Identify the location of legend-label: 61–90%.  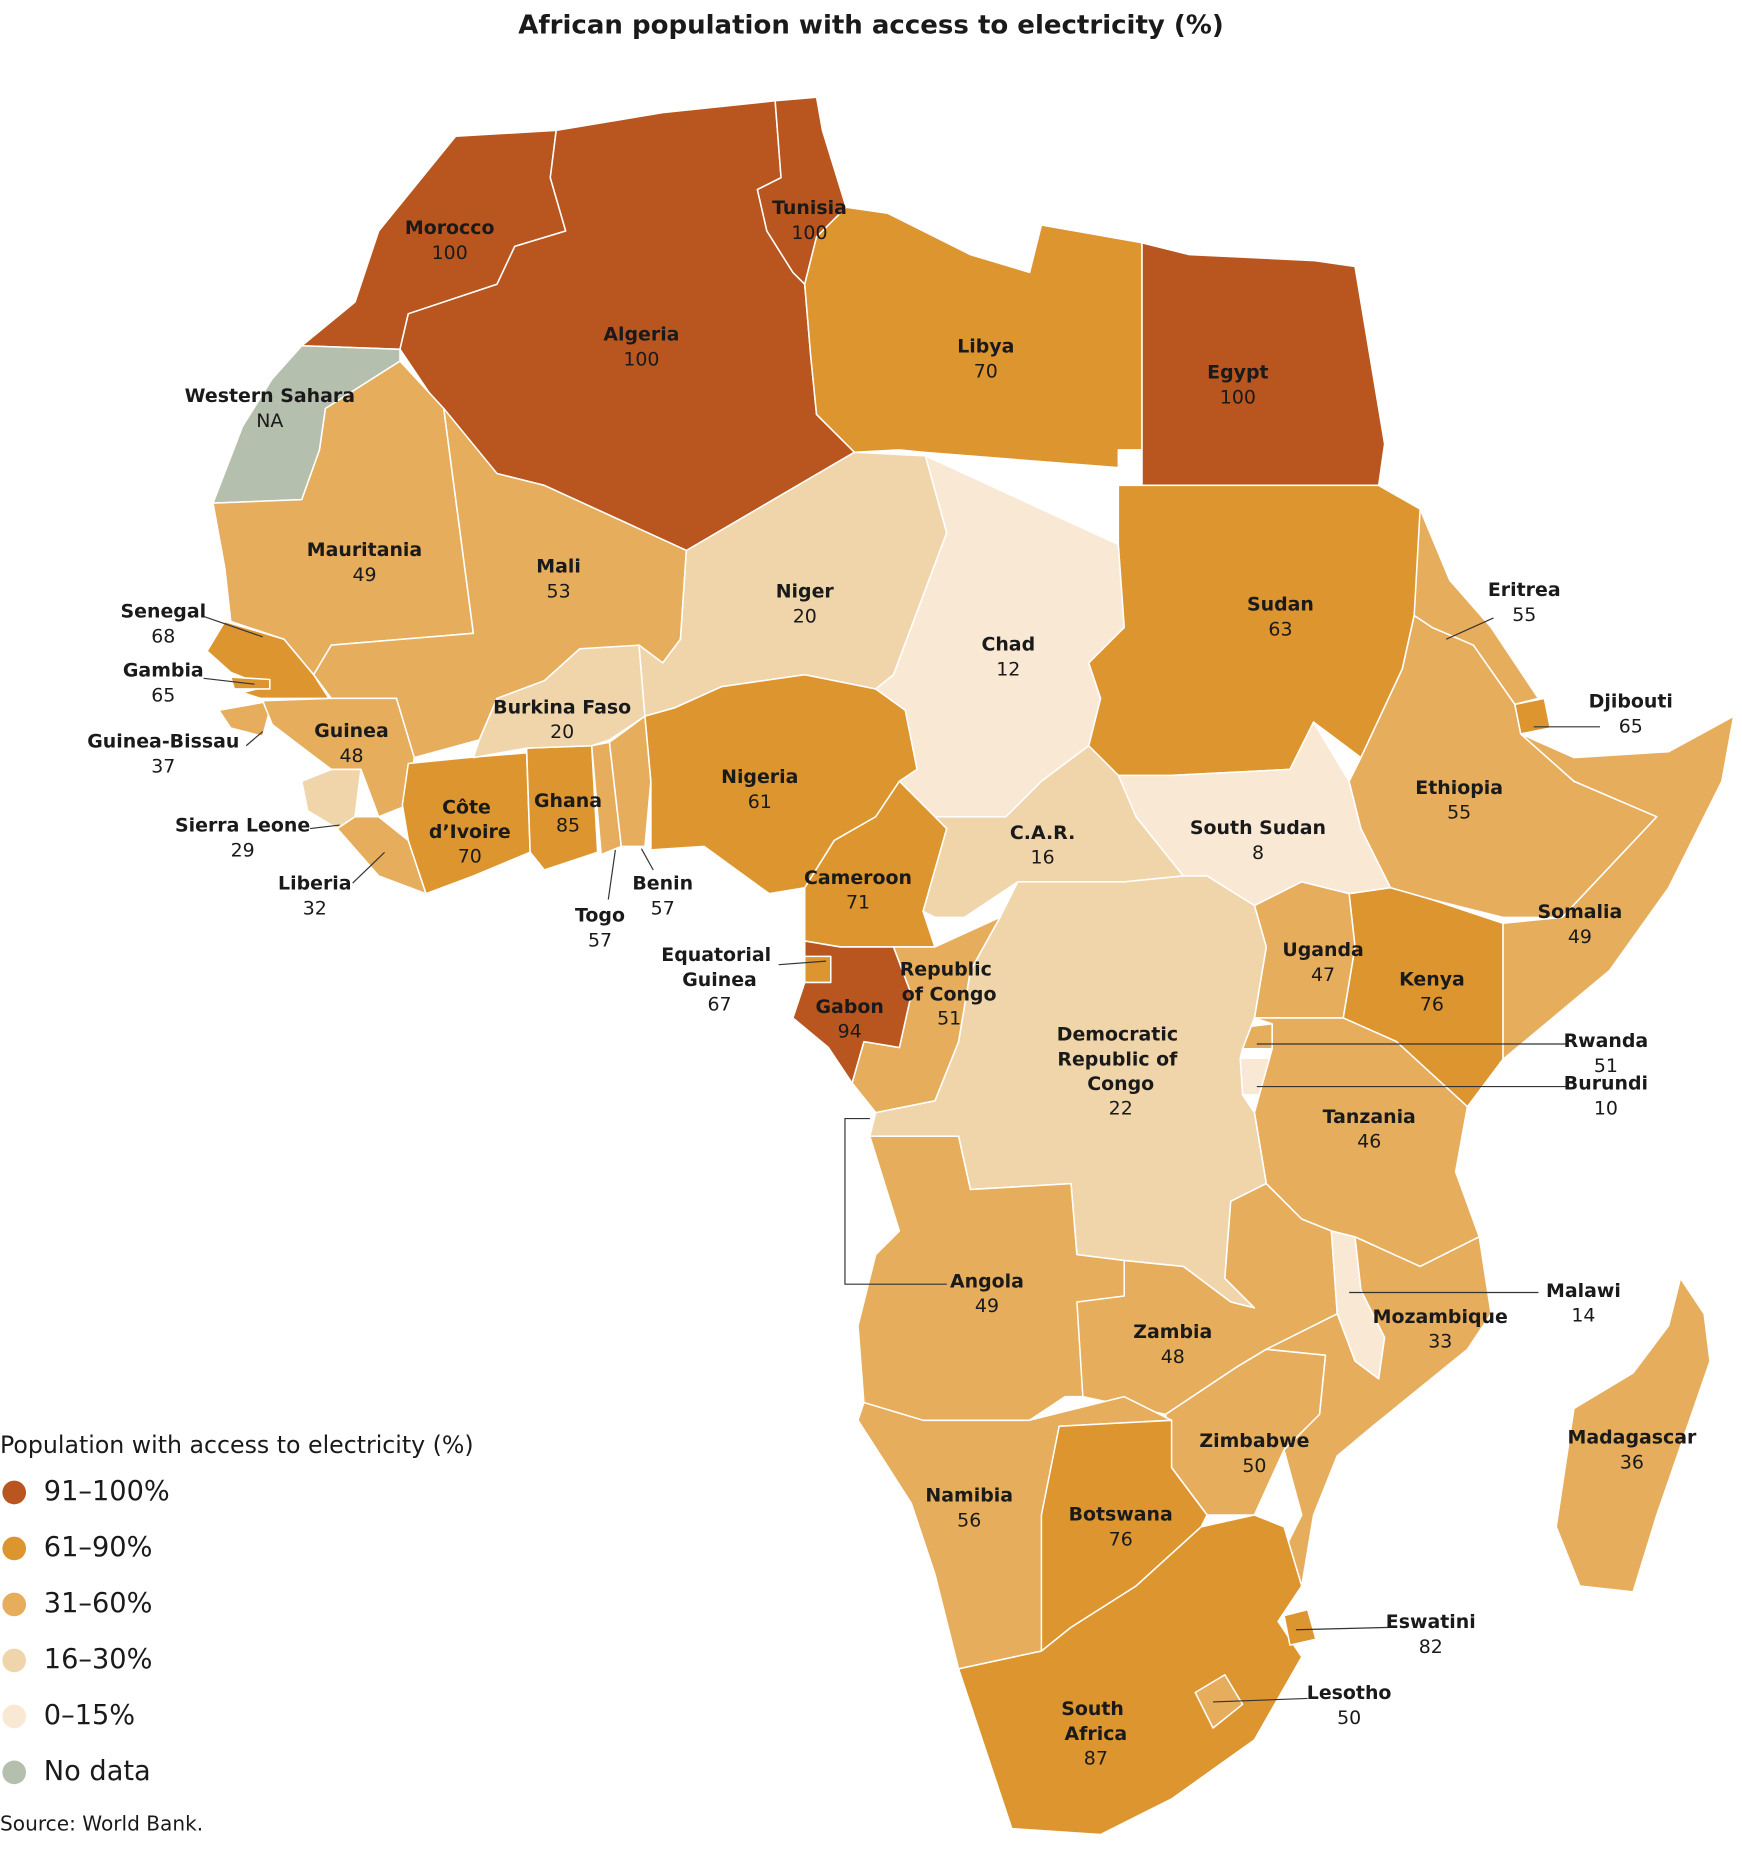
(98, 1547).